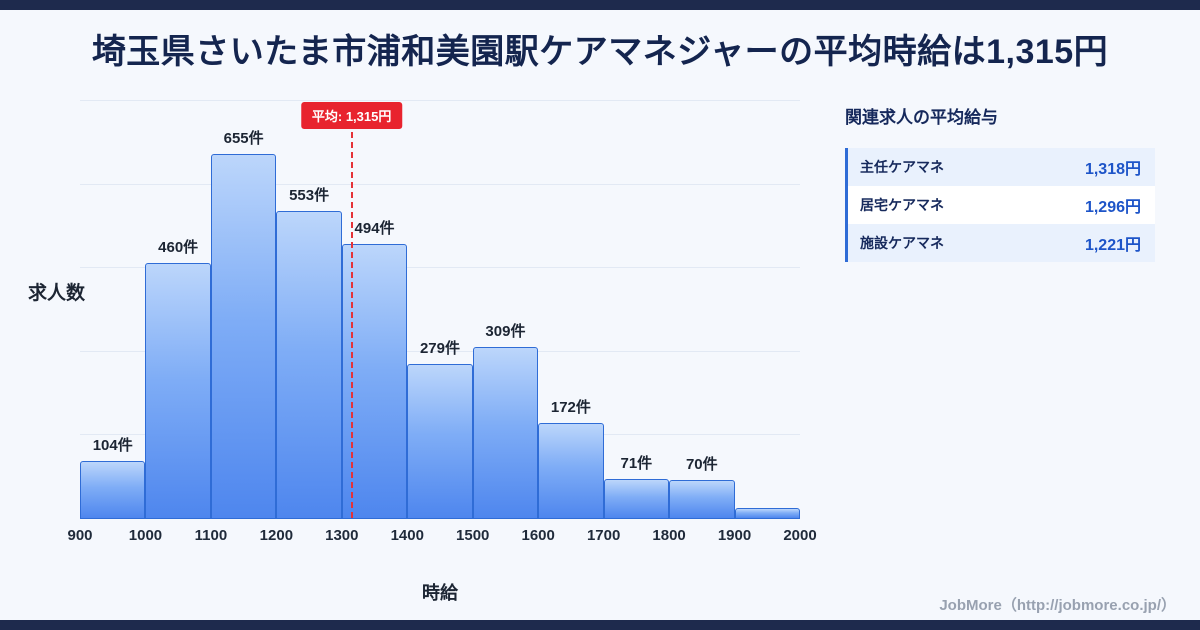 This screenshot has width=1200, height=630. I want to click on histogram-bin: 279件, so click(440, 309).